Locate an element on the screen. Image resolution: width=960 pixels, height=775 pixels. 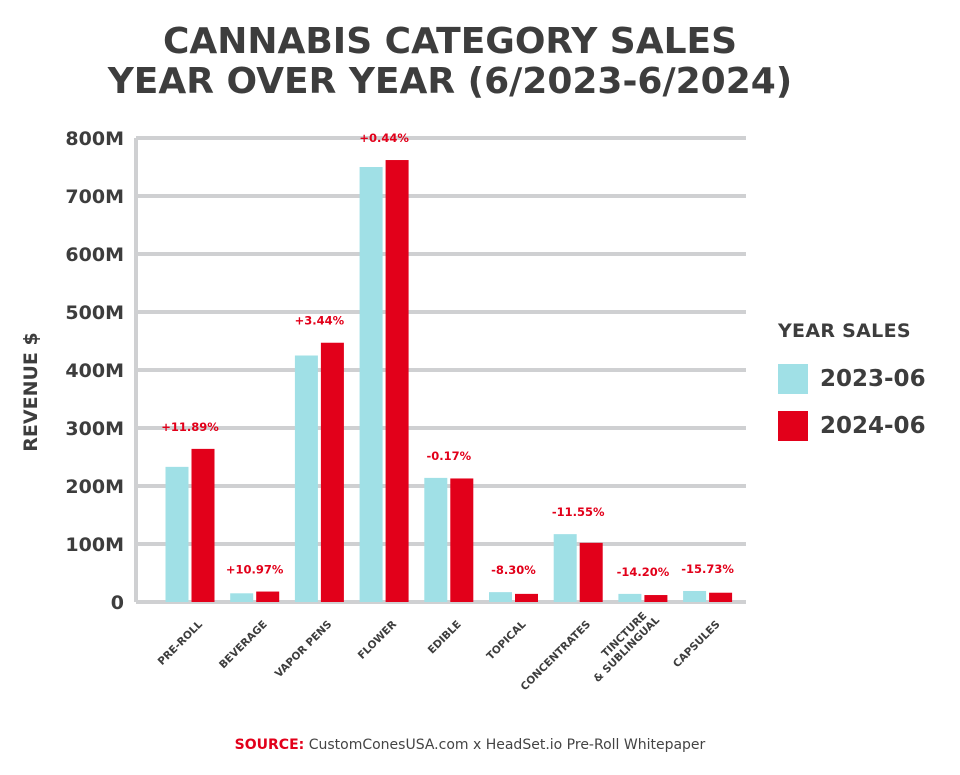
legend: YEAR SALES 2023-06 2024-06 is located at coordinates (852, 389).